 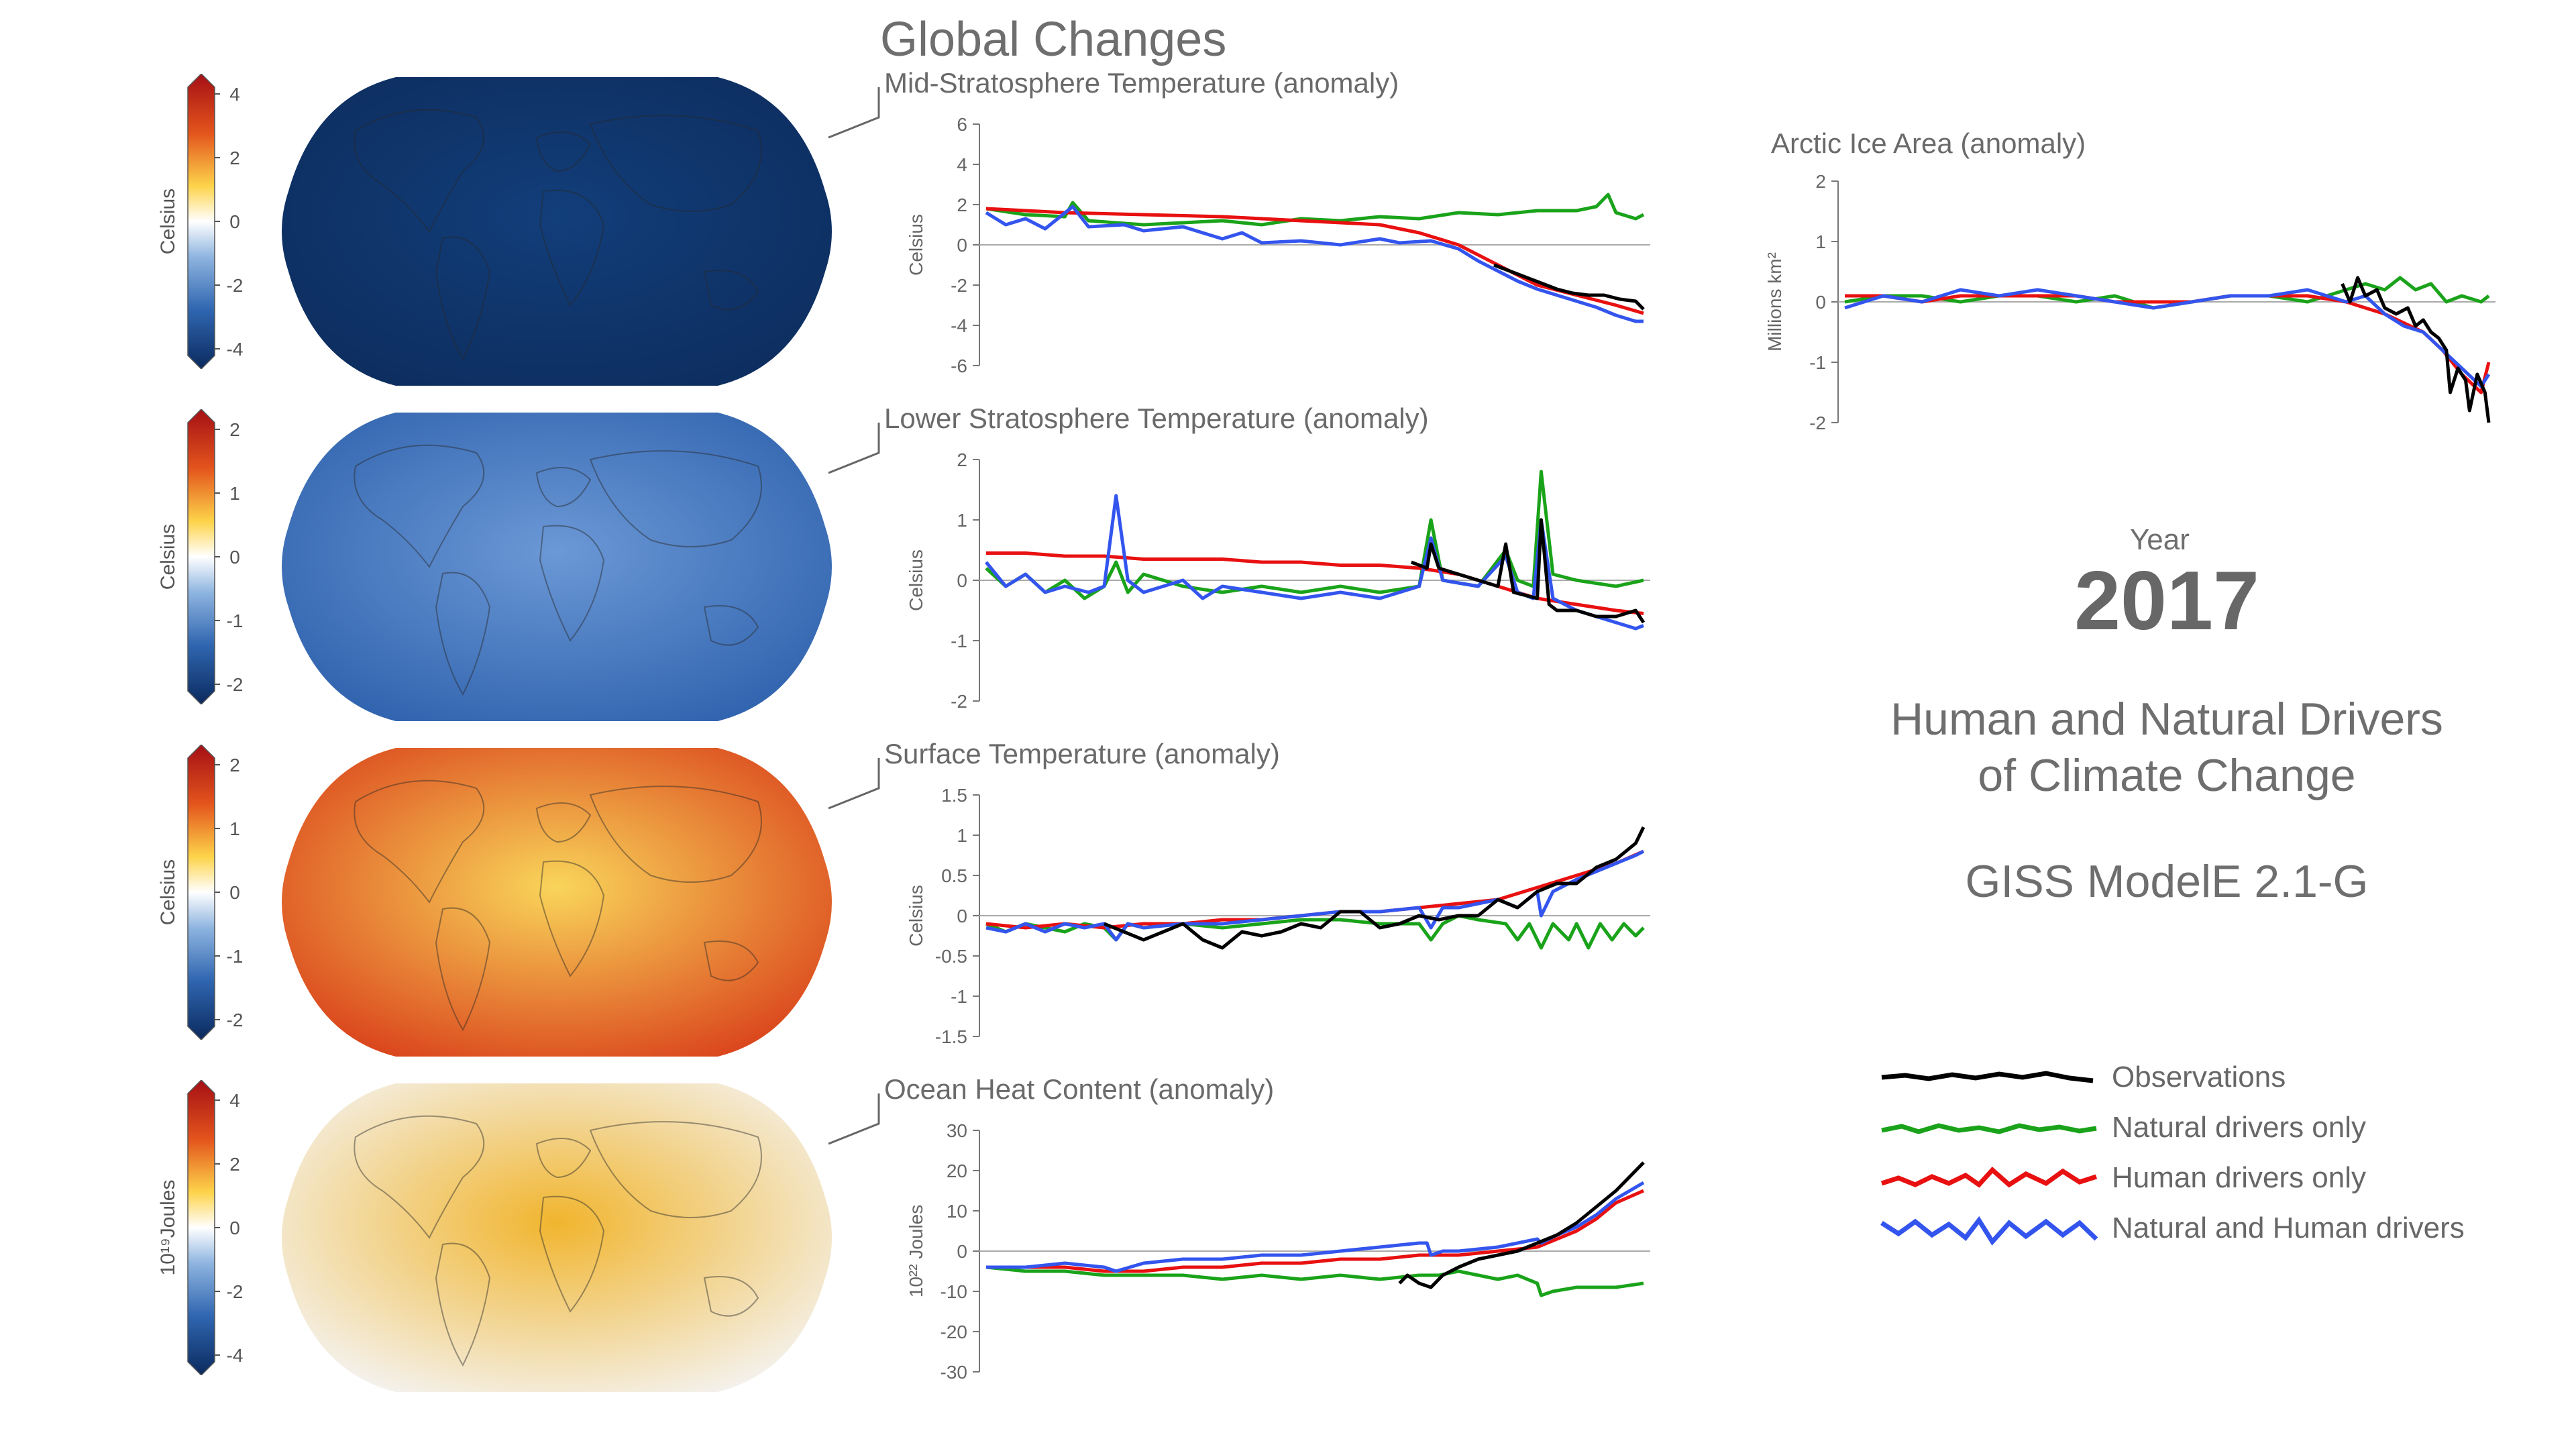 I want to click on y-tick-label: -6, so click(x=959, y=366).